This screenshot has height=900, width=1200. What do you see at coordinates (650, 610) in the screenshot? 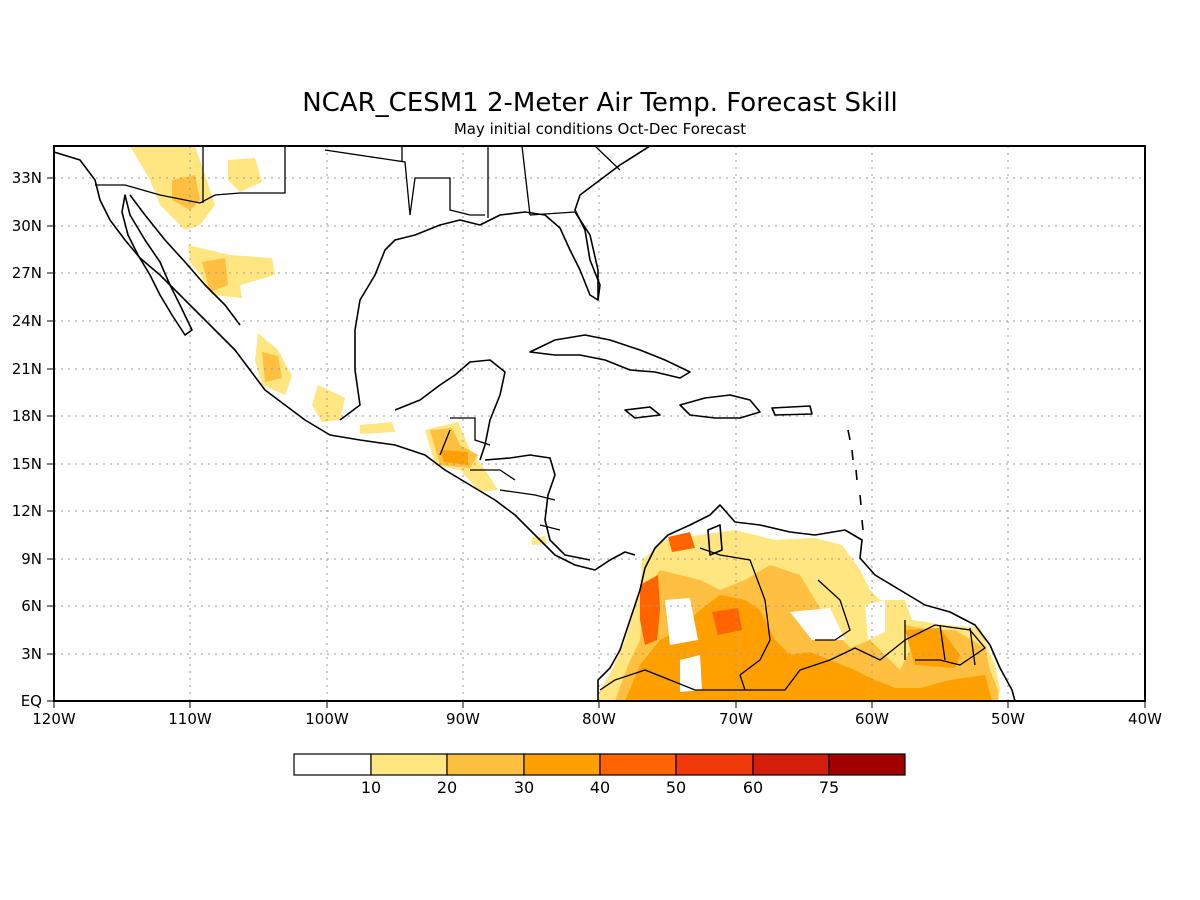
I see `skill-region-colombia-west` at bounding box center [650, 610].